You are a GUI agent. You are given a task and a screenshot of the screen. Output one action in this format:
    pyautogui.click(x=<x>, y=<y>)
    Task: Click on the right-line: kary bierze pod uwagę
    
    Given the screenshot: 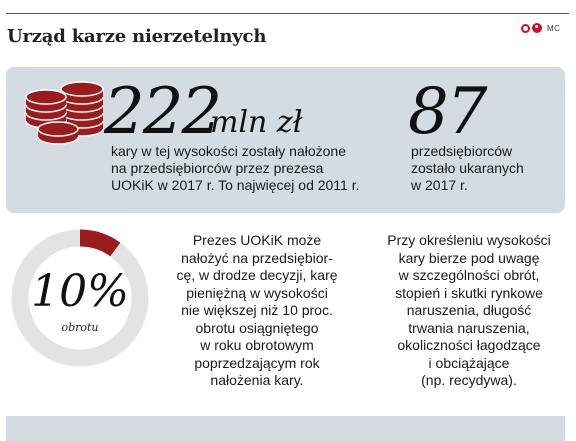 What is the action you would take?
    pyautogui.click(x=469, y=257)
    